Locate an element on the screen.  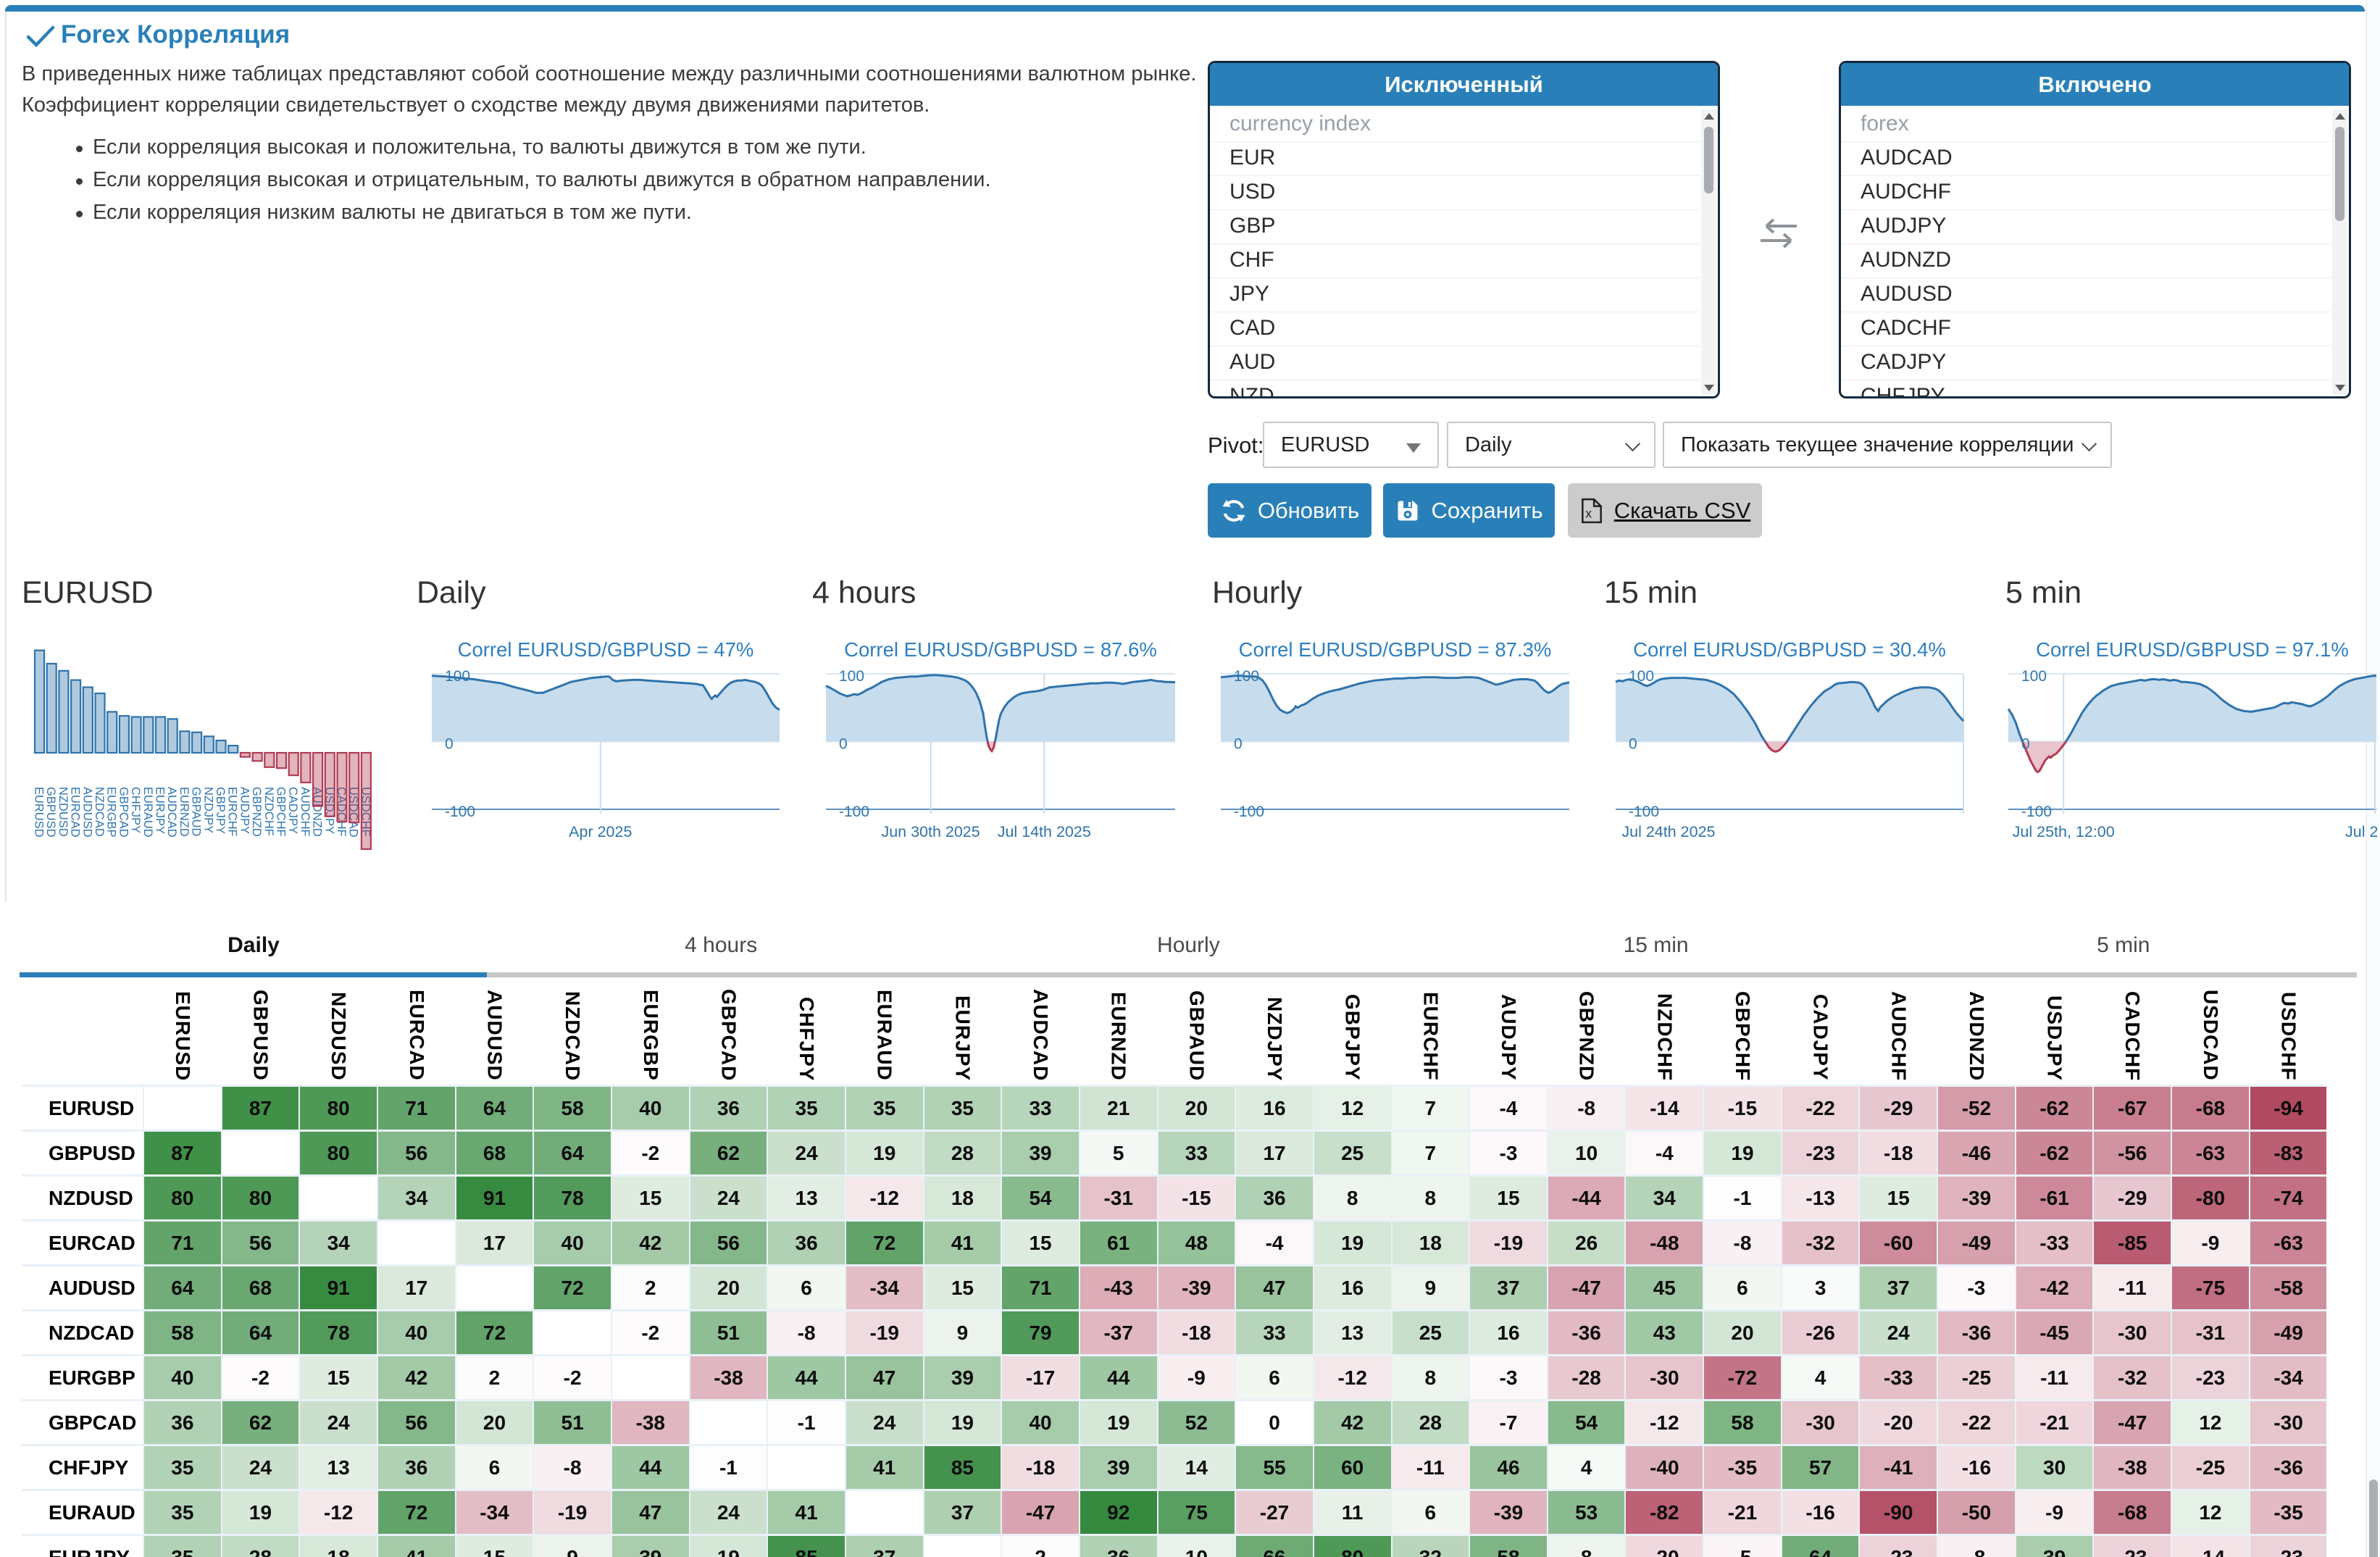
matrix-cell: -49 is located at coordinates (1976, 1243).